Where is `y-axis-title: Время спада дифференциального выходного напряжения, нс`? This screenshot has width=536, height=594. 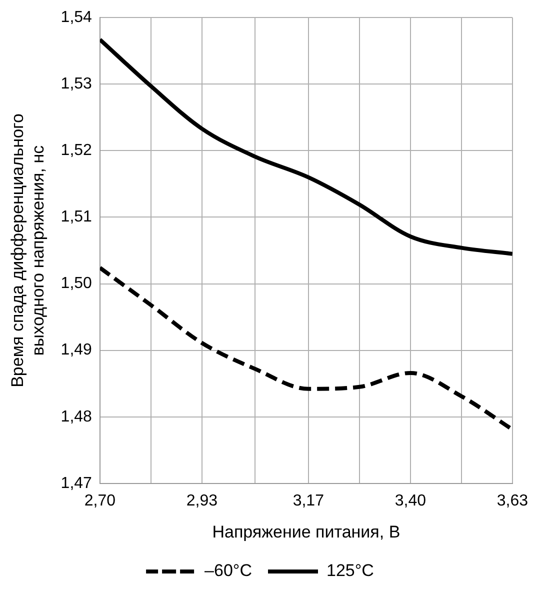
y-axis-title: Время спада дифференциального выходного напряжения, нс is located at coordinates (28, 251).